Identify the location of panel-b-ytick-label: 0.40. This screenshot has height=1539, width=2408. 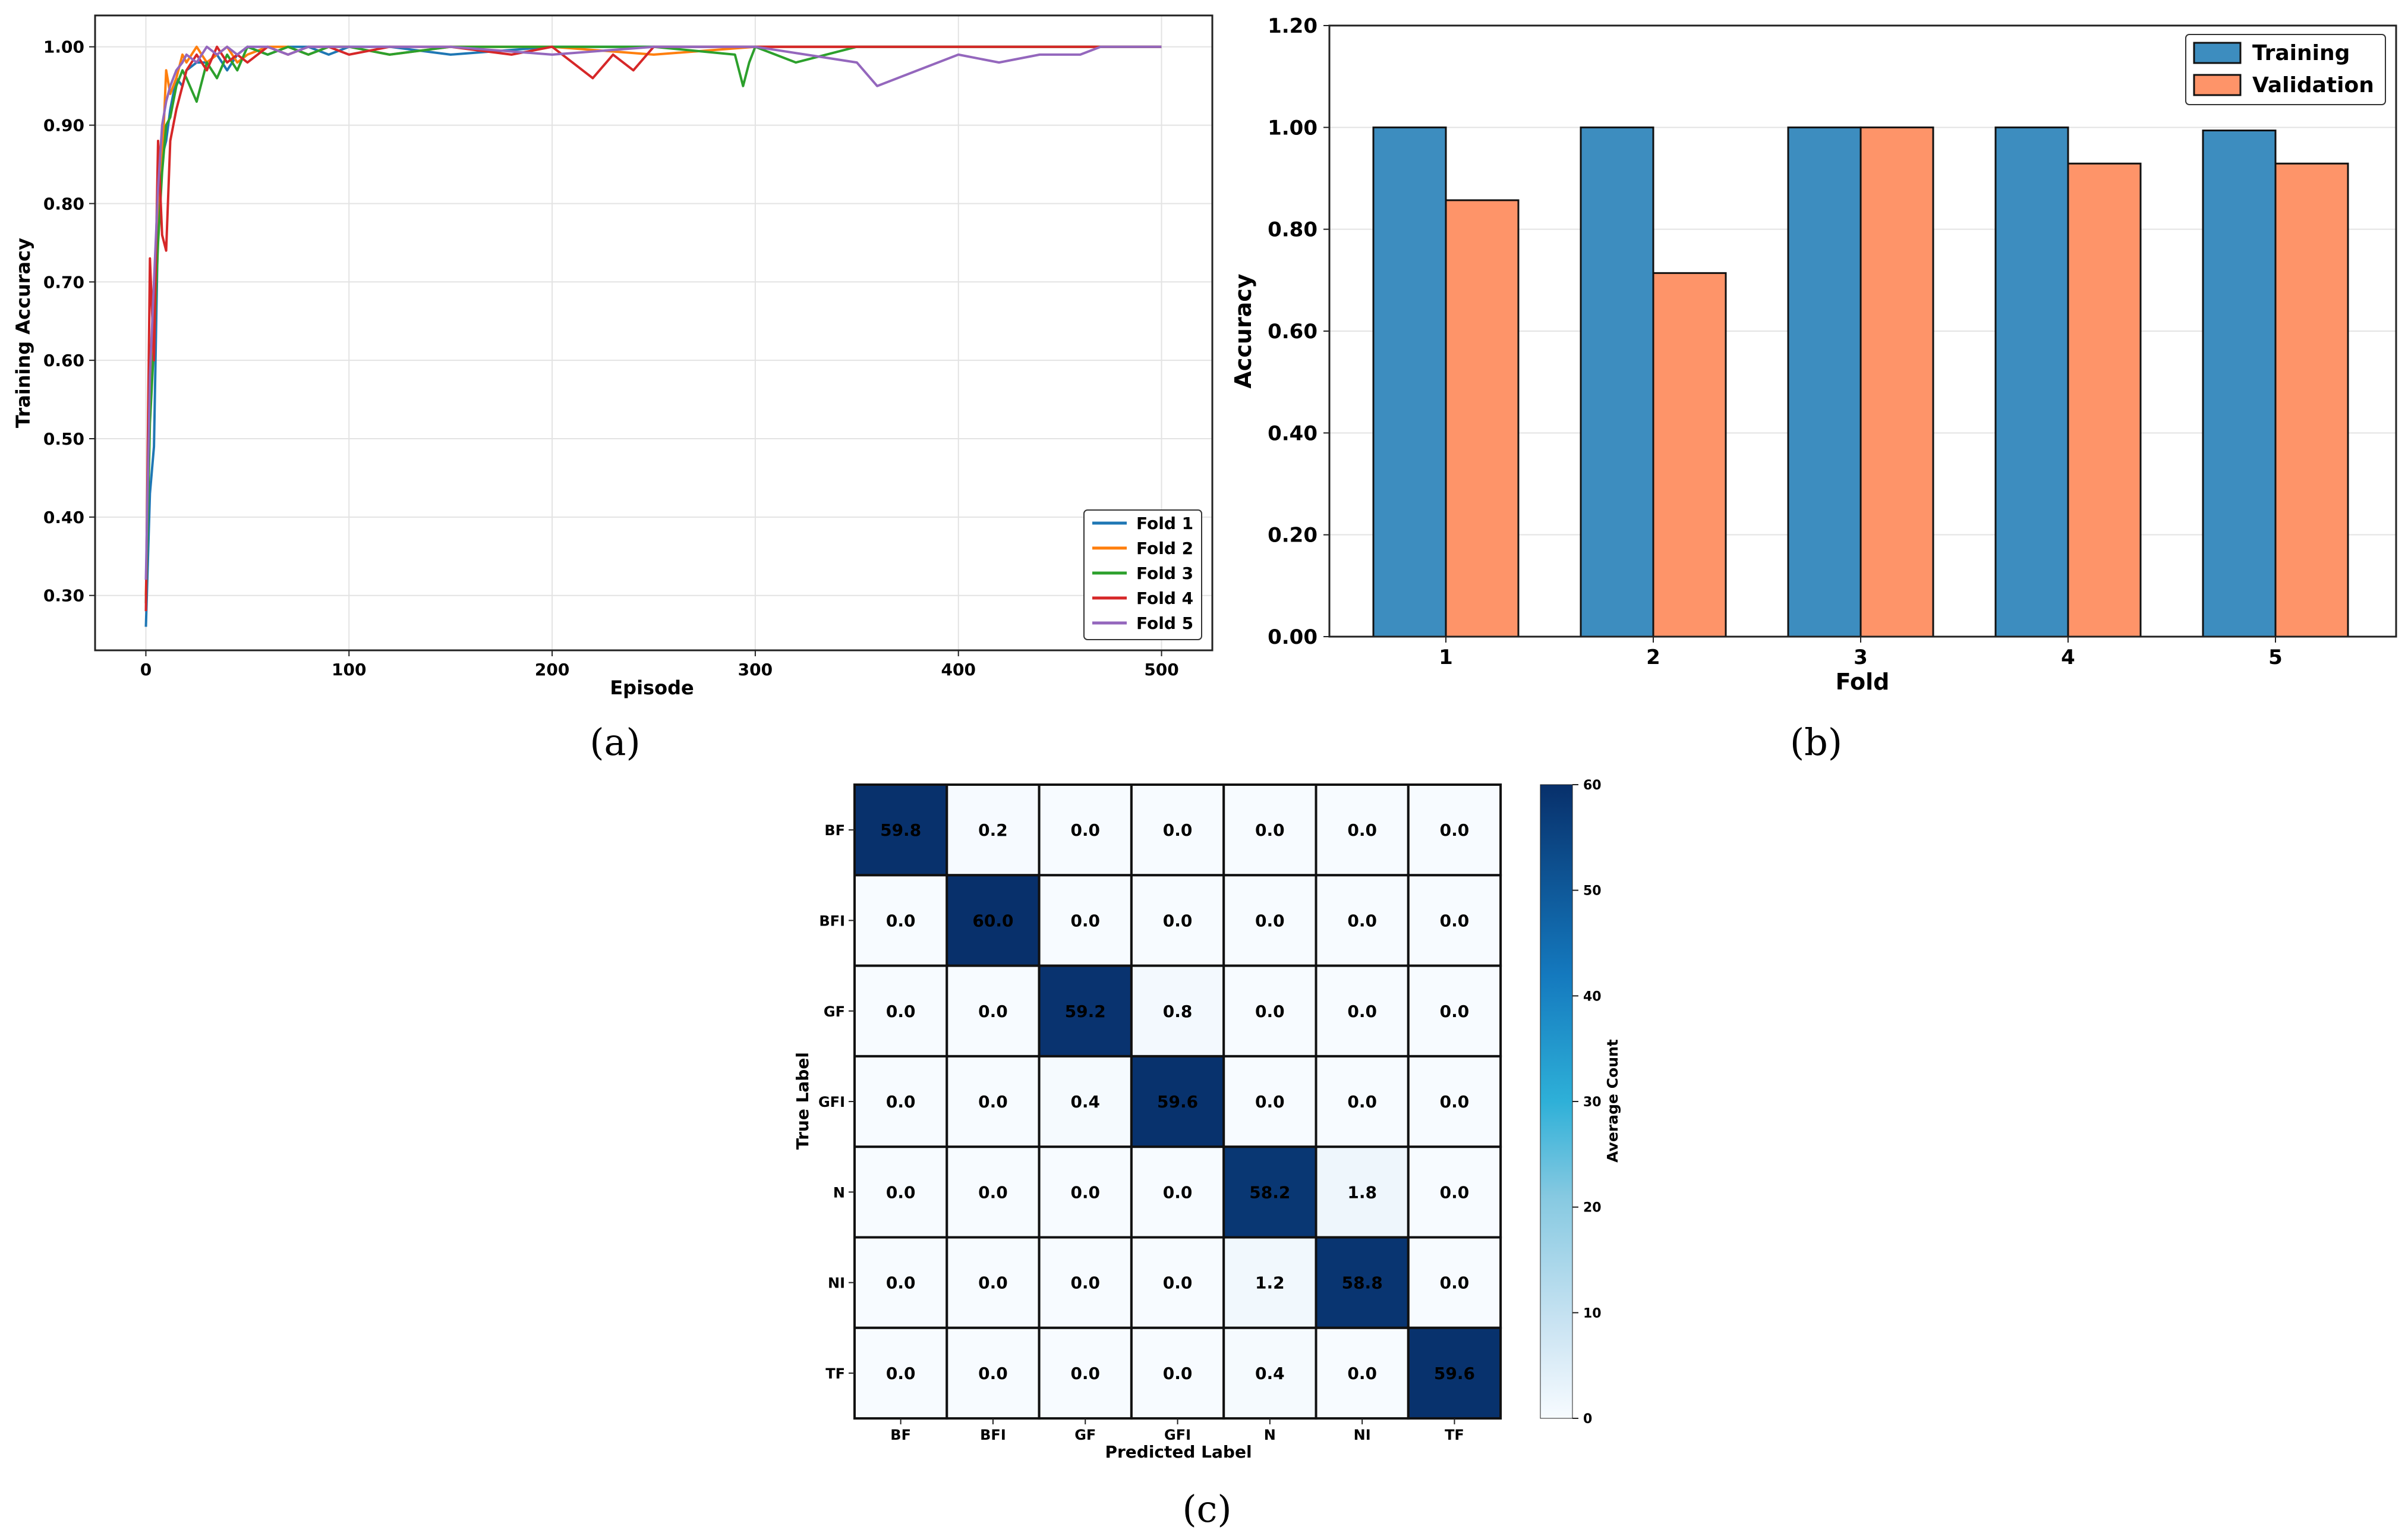
(1293, 433).